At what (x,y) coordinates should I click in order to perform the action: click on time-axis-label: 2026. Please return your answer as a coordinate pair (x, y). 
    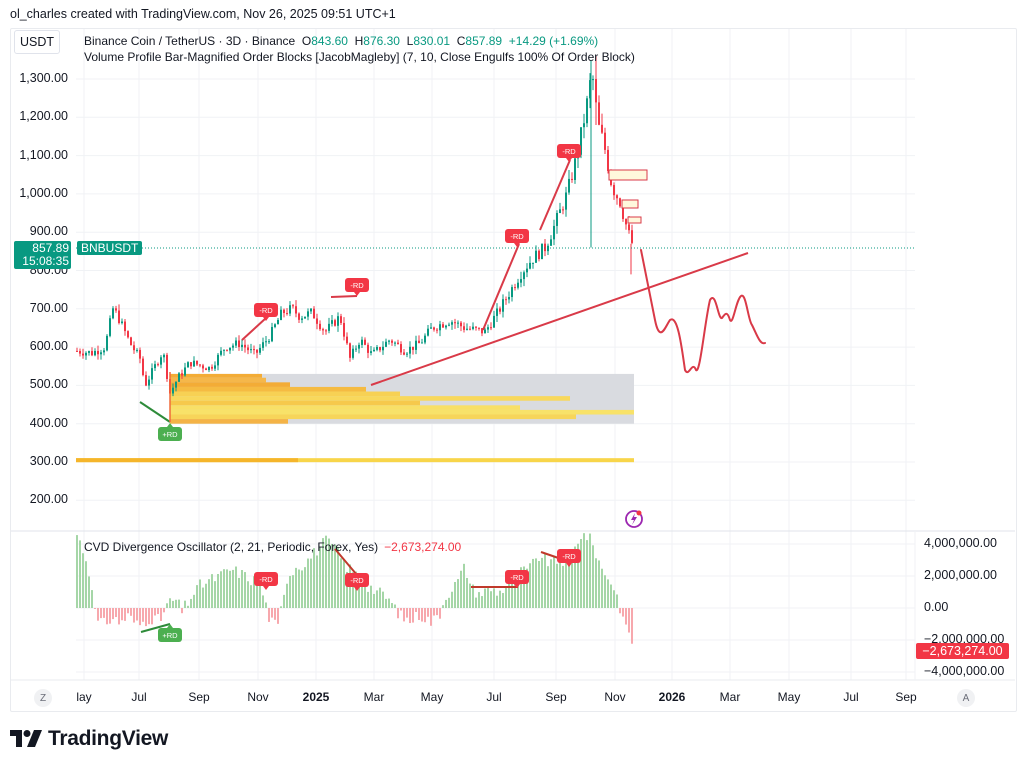
    Looking at the image, I should click on (672, 697).